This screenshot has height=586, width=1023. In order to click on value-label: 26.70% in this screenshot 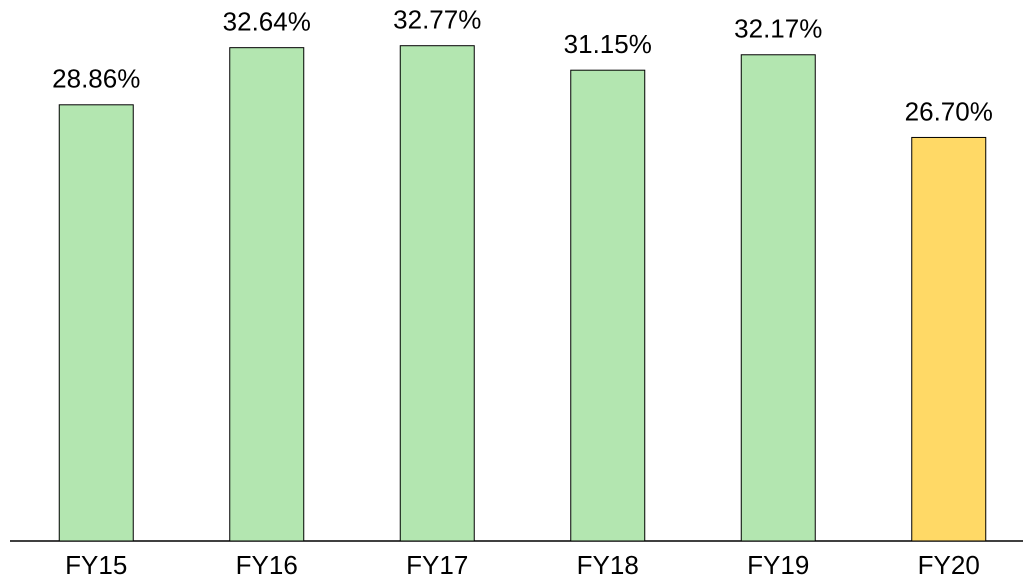, I will do `click(949, 111)`.